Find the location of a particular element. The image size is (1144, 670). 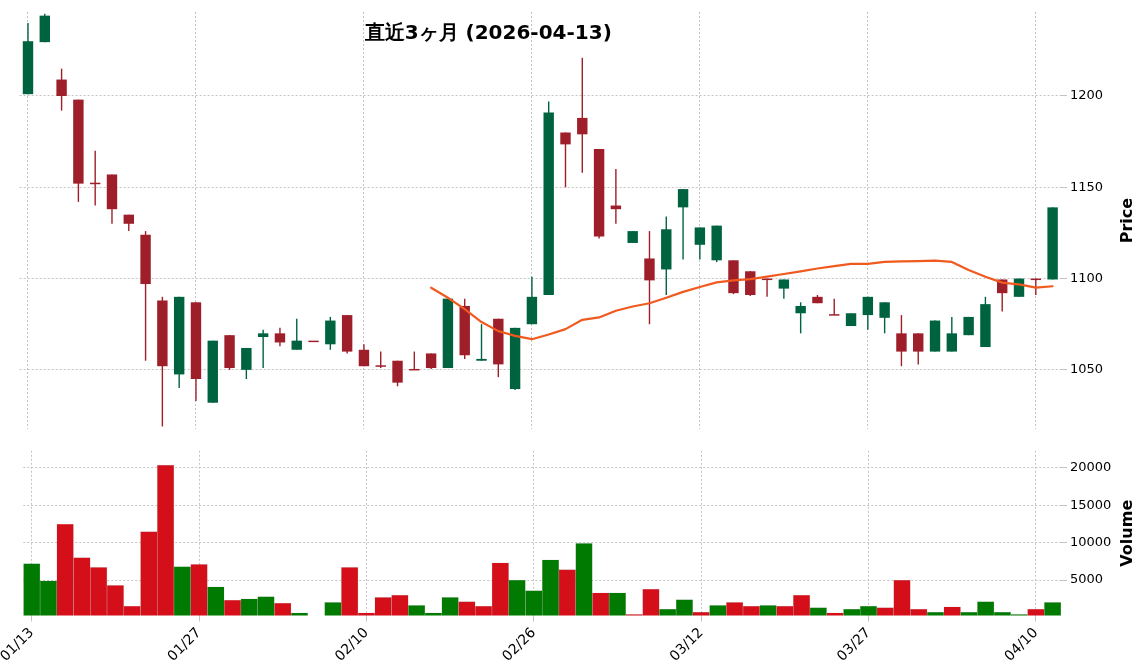

y-tick-label: 1100 is located at coordinates (1087, 277).